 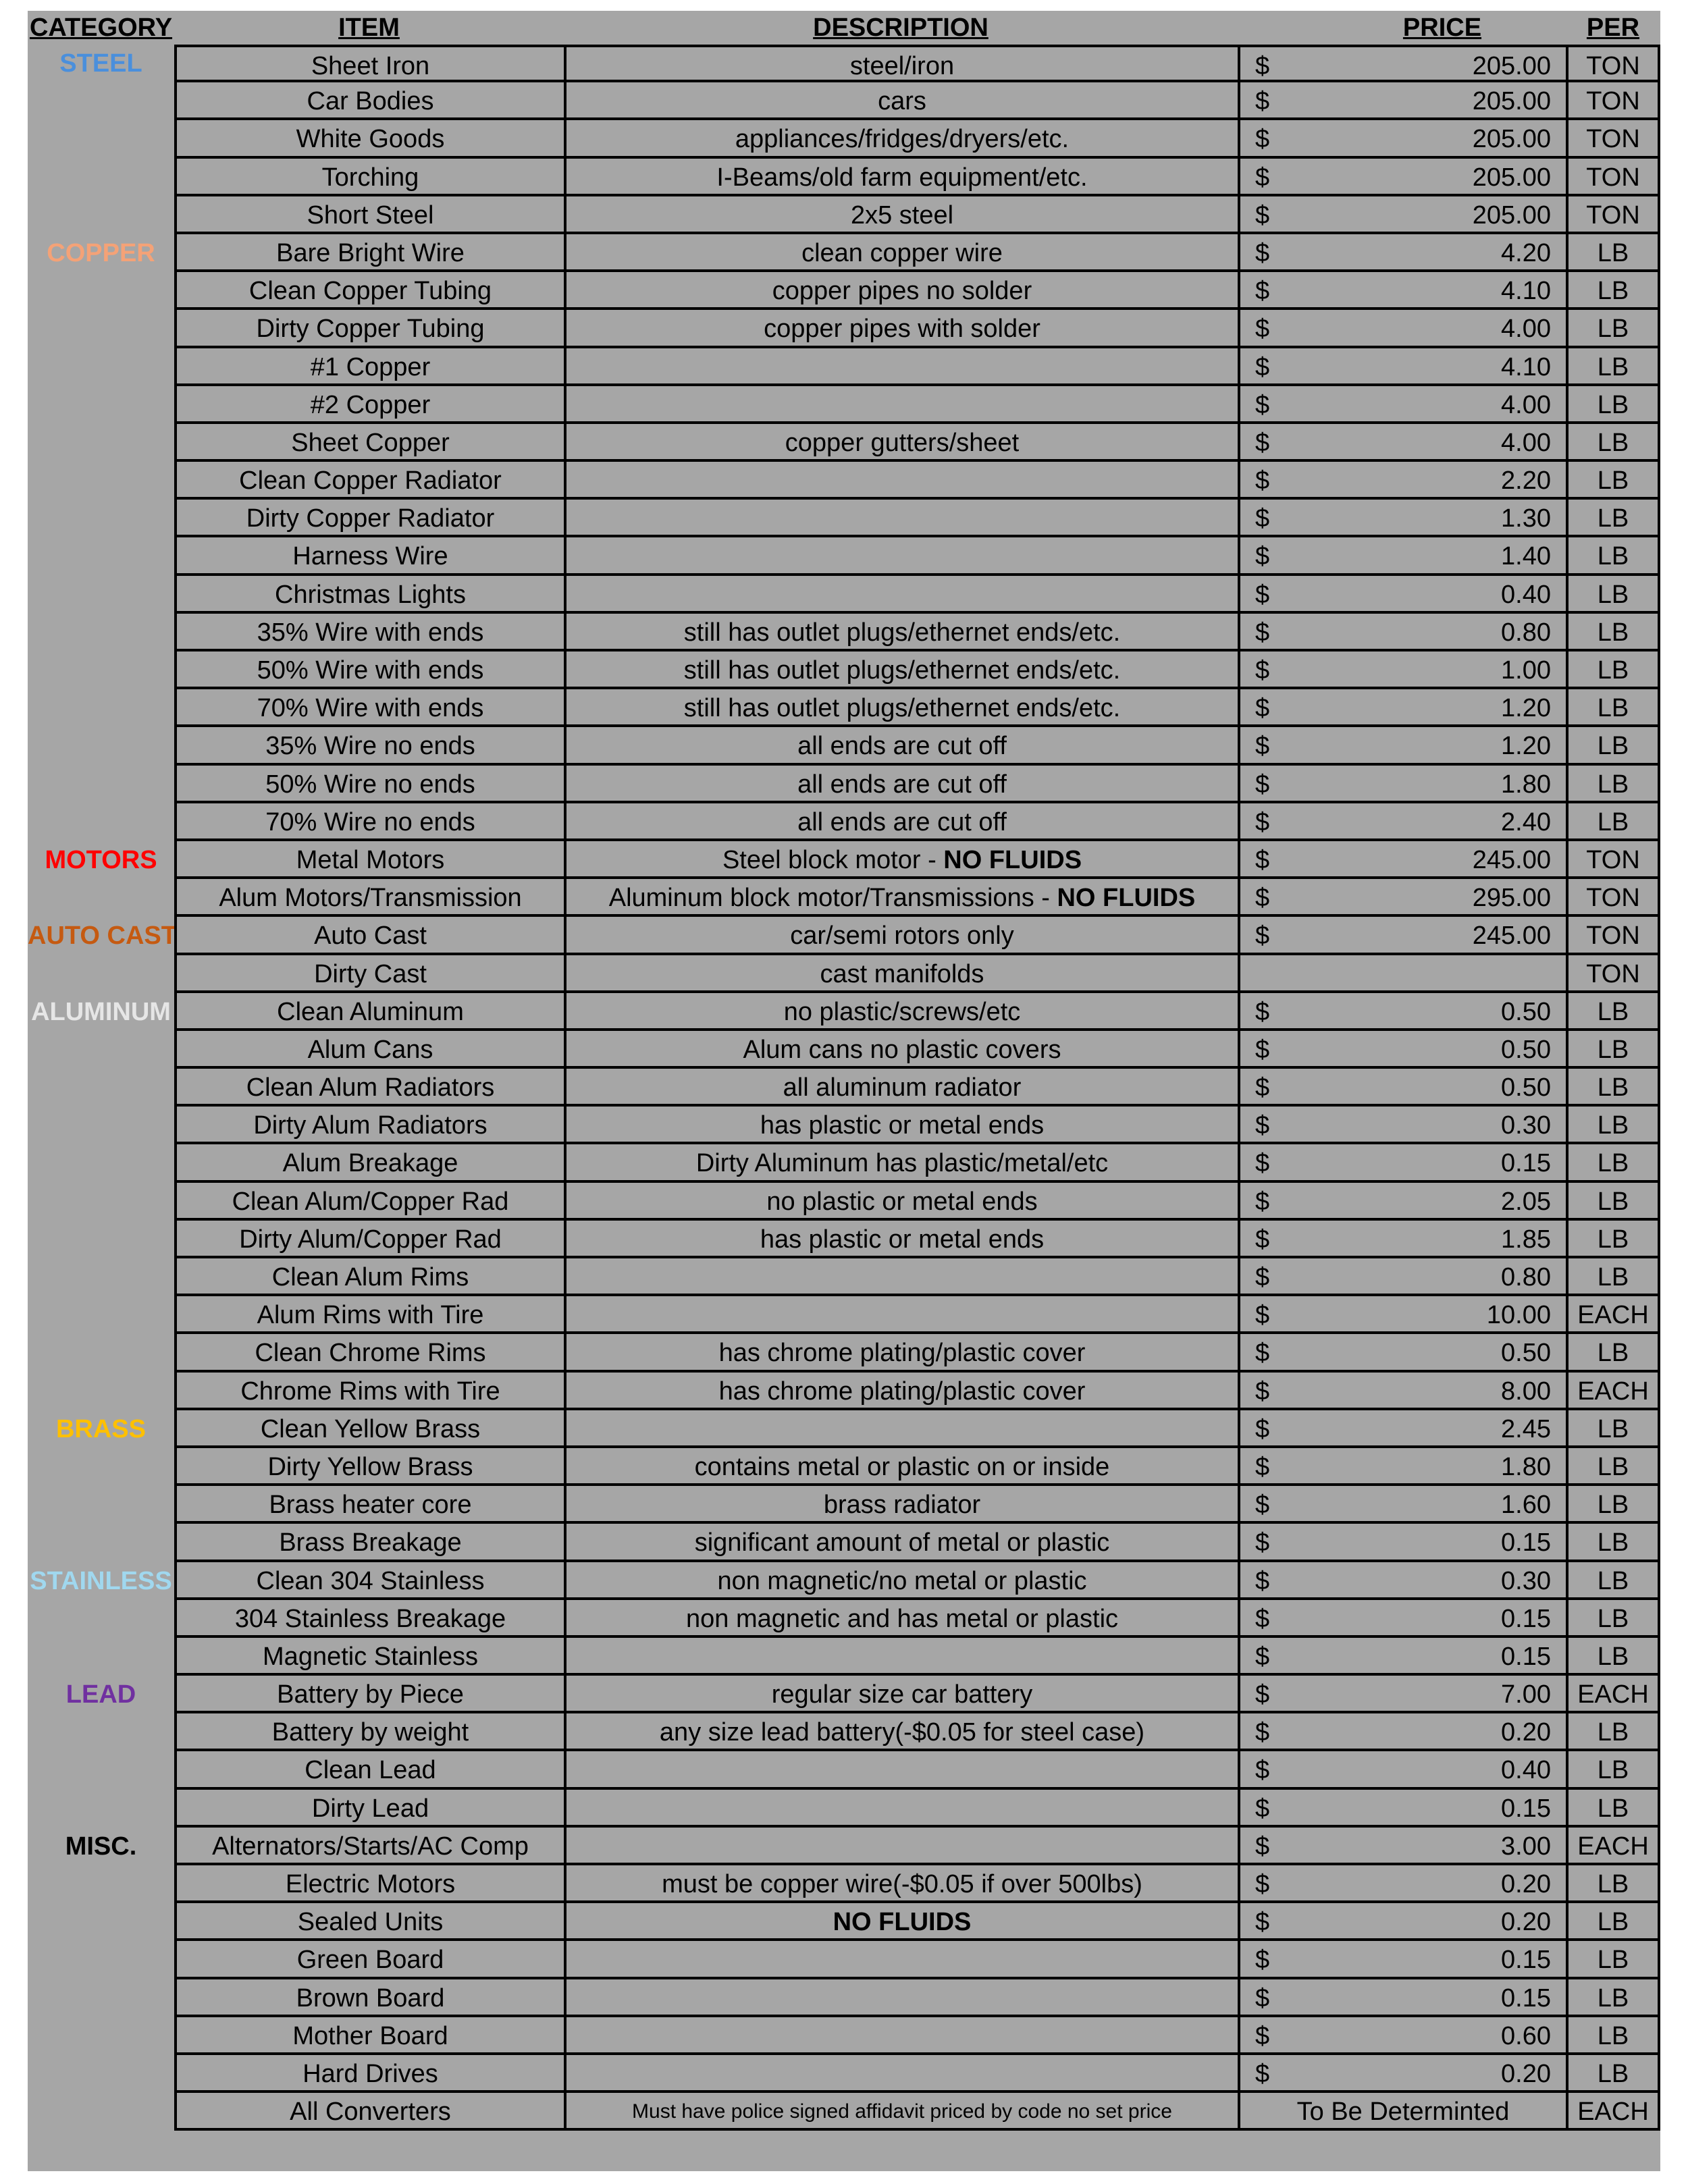 What do you see at coordinates (901, 860) in the screenshot?
I see `description-cell: Steel block motor - NO FLUIDS` at bounding box center [901, 860].